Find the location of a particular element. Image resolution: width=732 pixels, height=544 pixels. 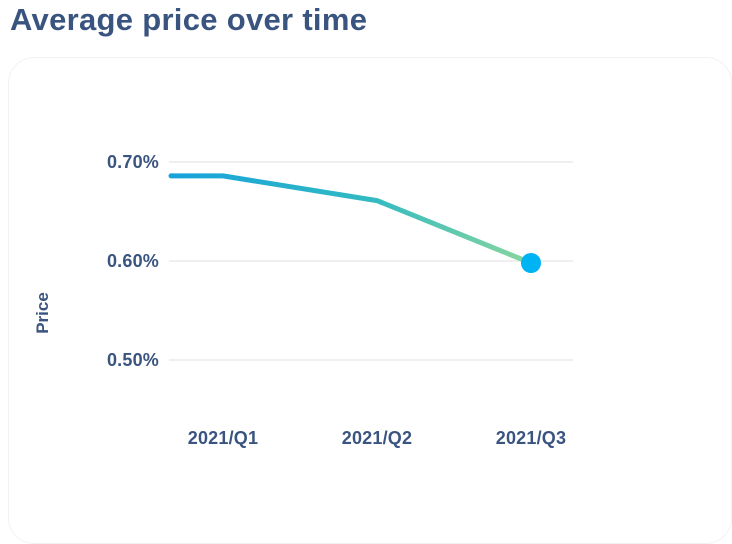

price-line is located at coordinates (351, 219).